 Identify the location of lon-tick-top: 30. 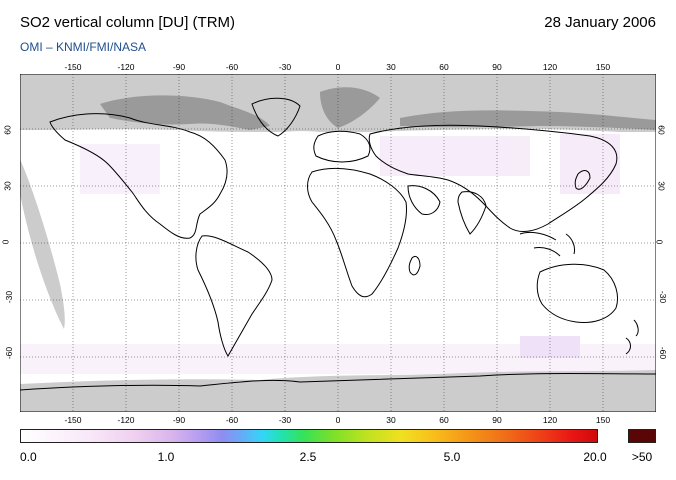
(391, 67).